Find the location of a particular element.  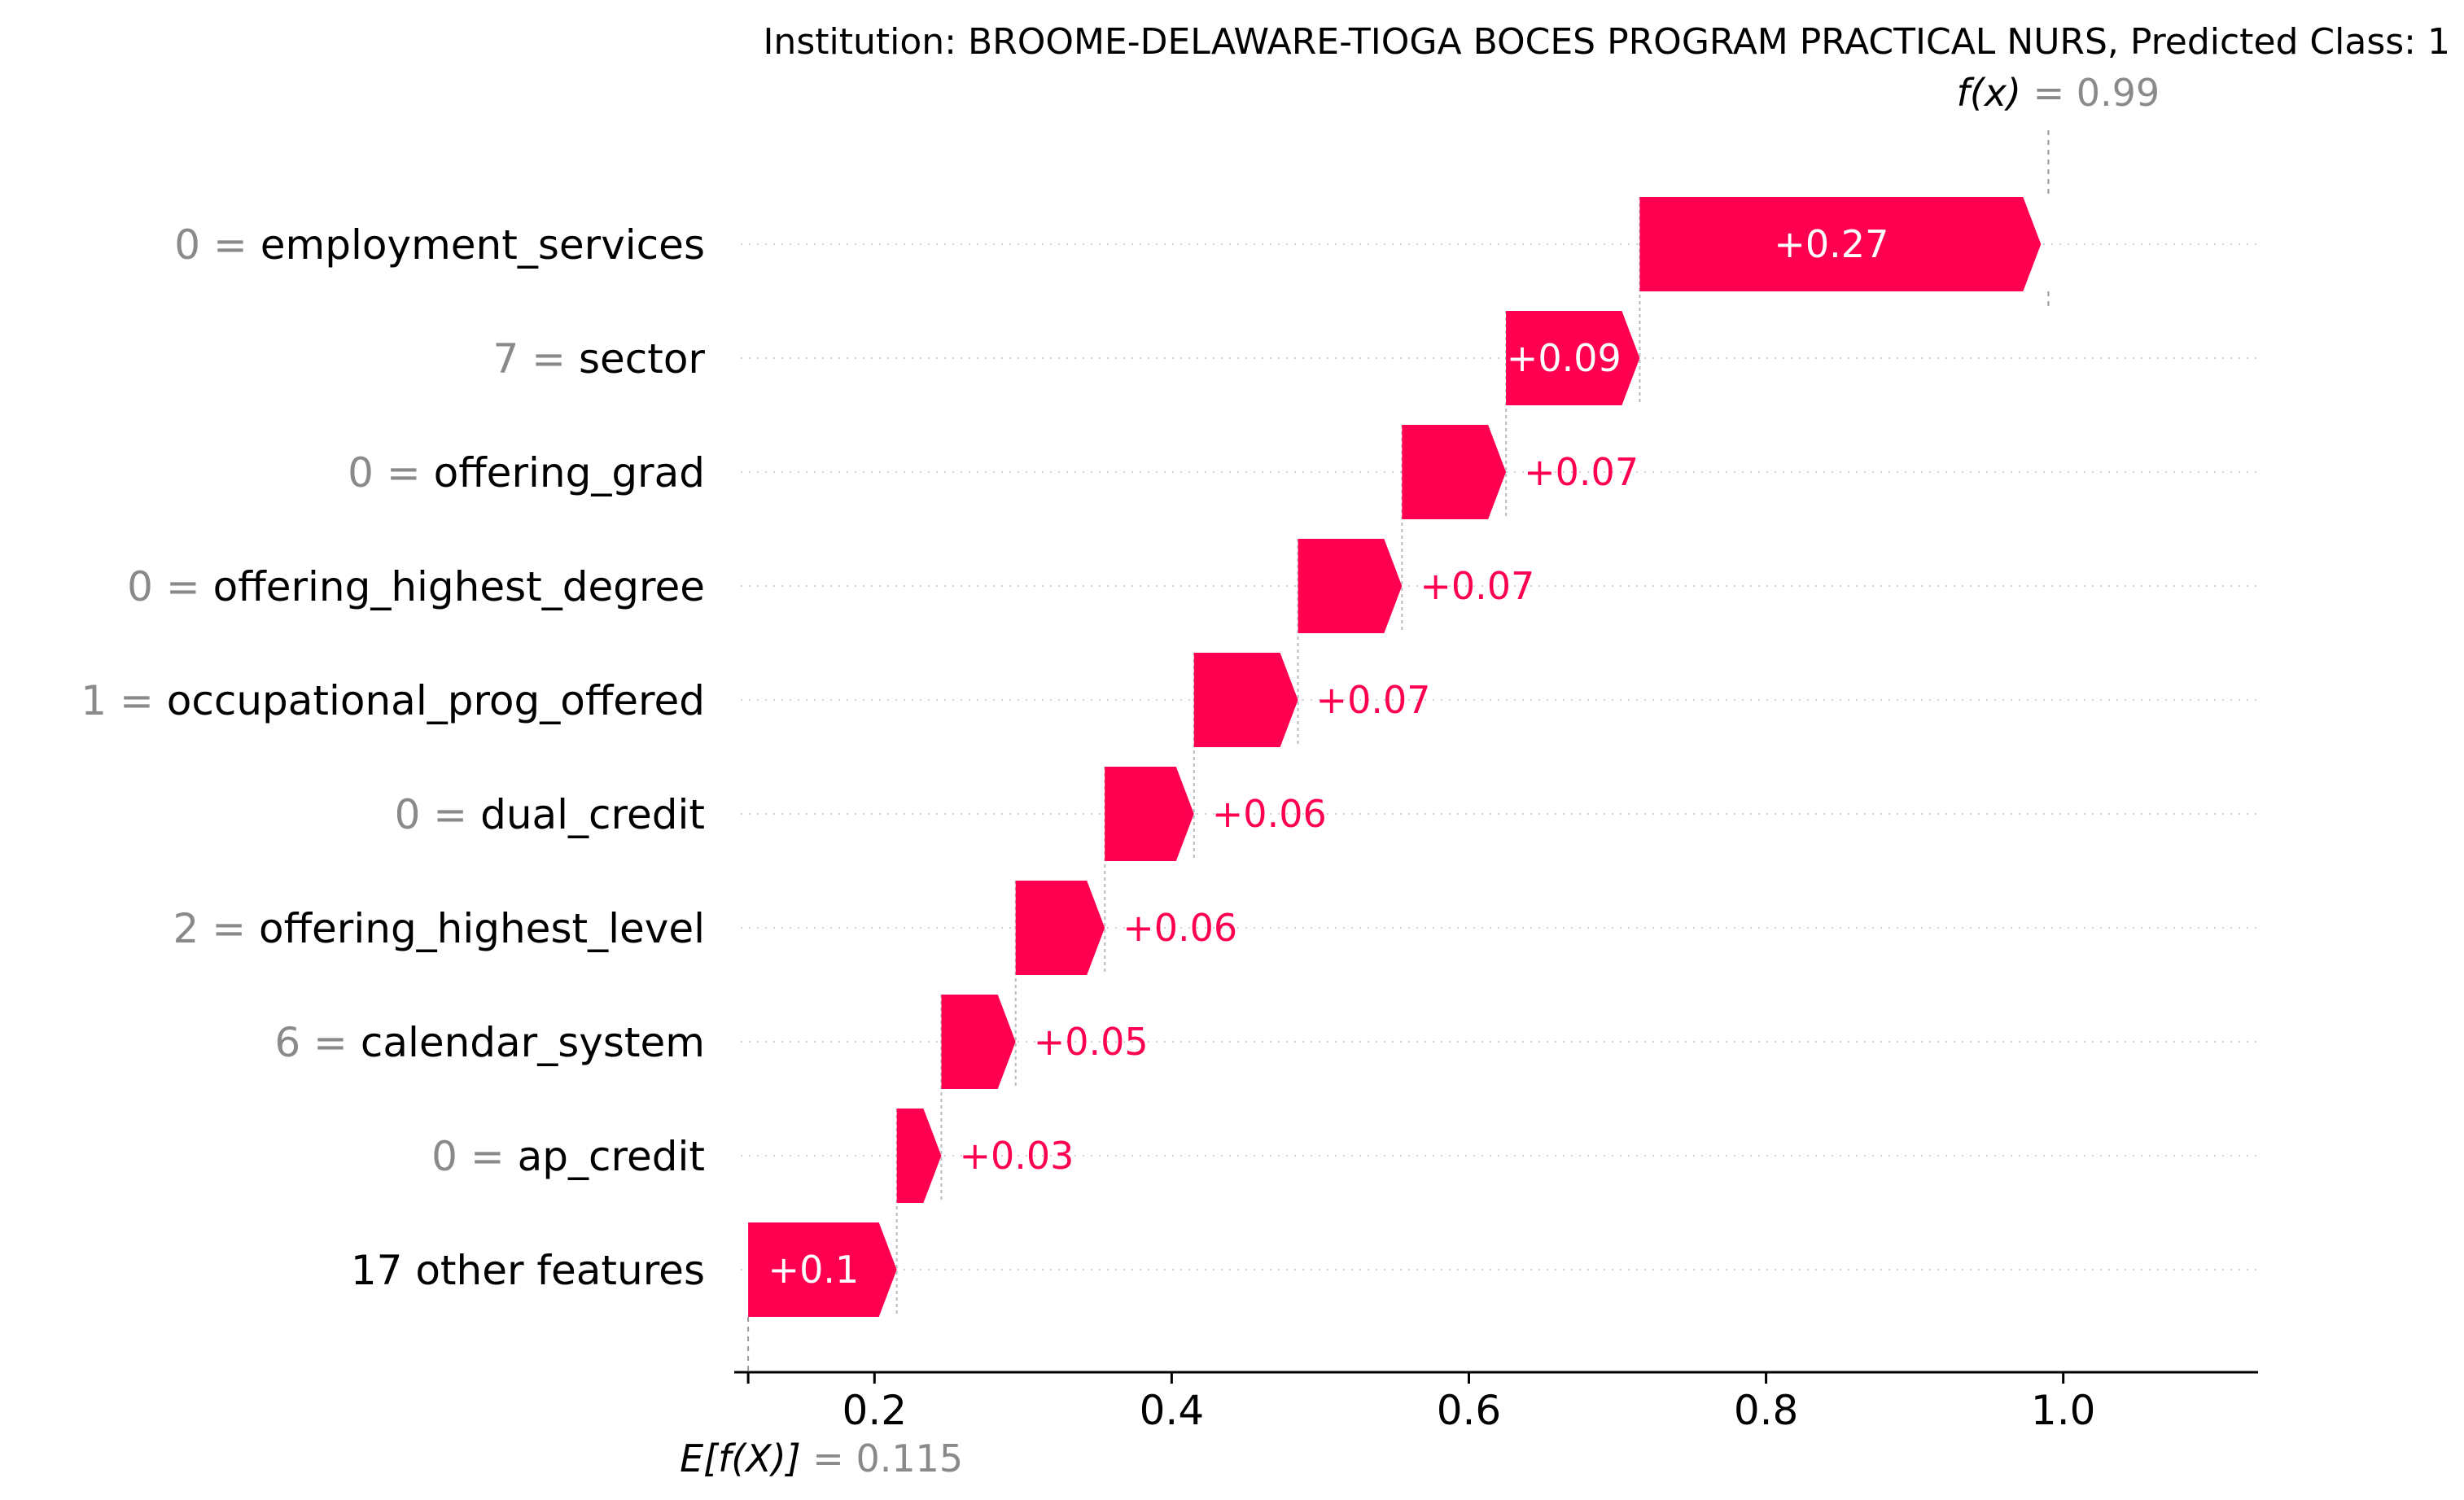

x-tick-label: 0.6 is located at coordinates (1470, 1410).